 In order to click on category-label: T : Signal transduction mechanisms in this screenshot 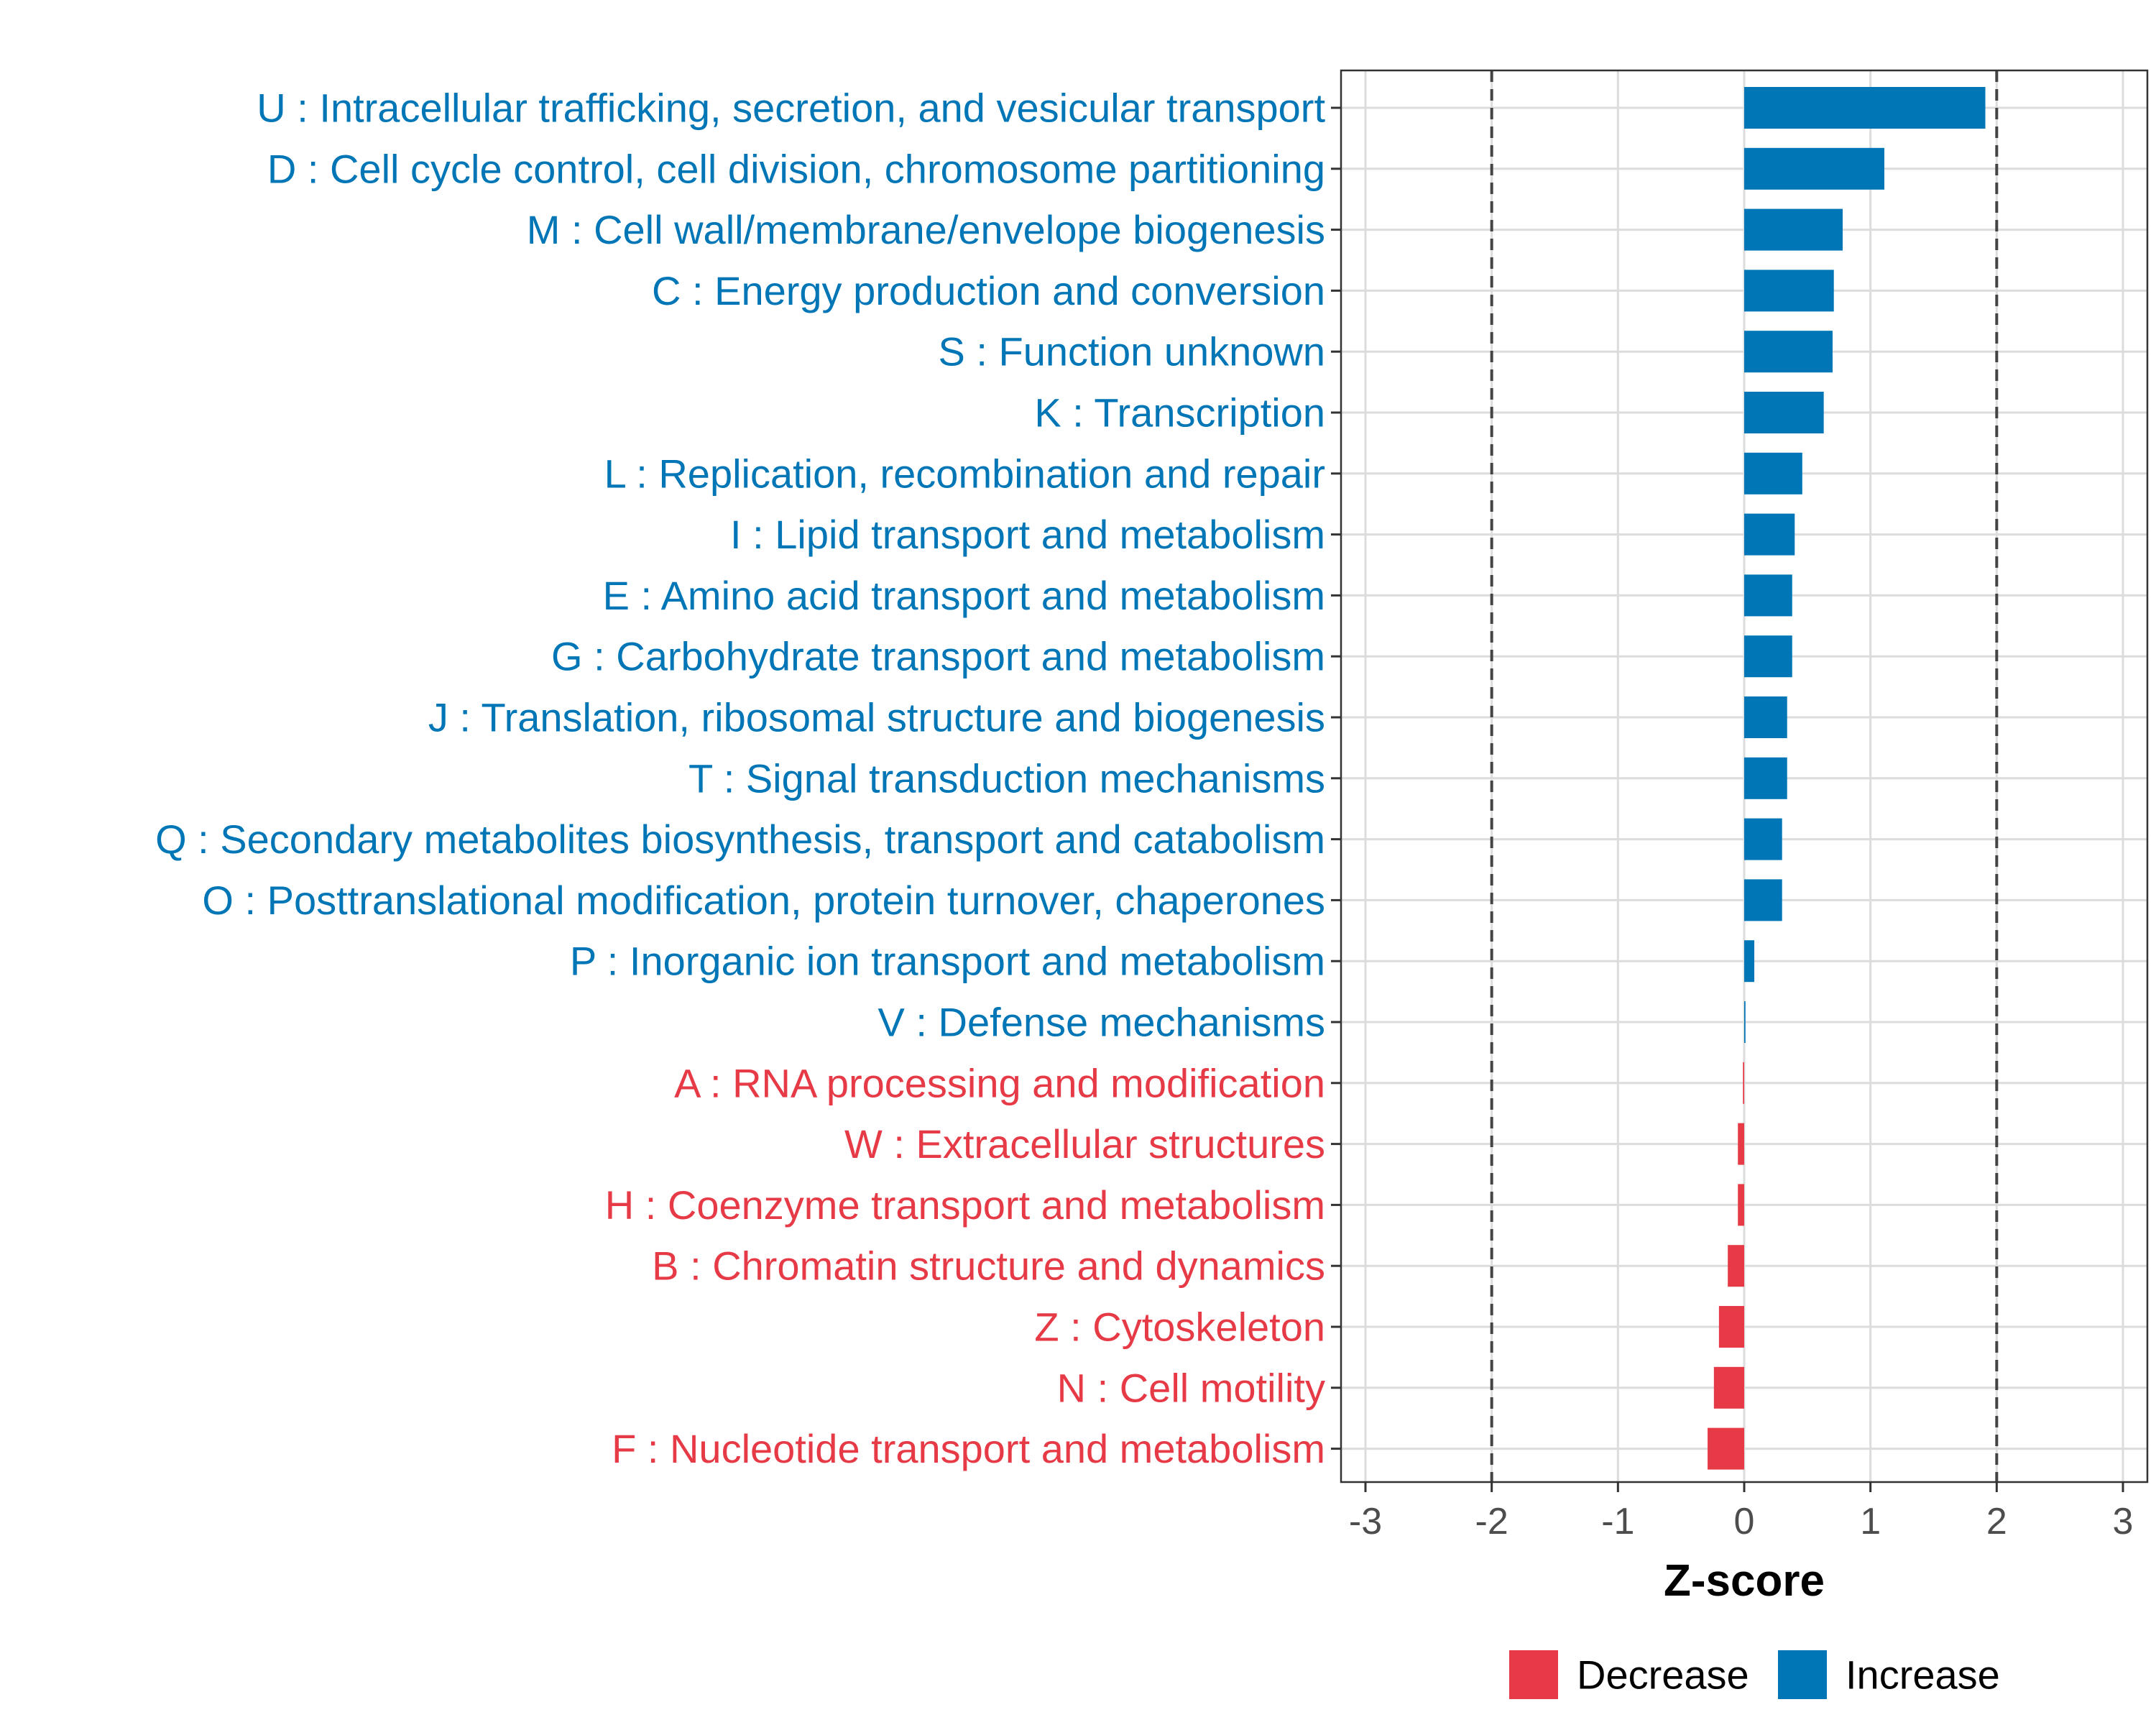, I will do `click(1007, 778)`.